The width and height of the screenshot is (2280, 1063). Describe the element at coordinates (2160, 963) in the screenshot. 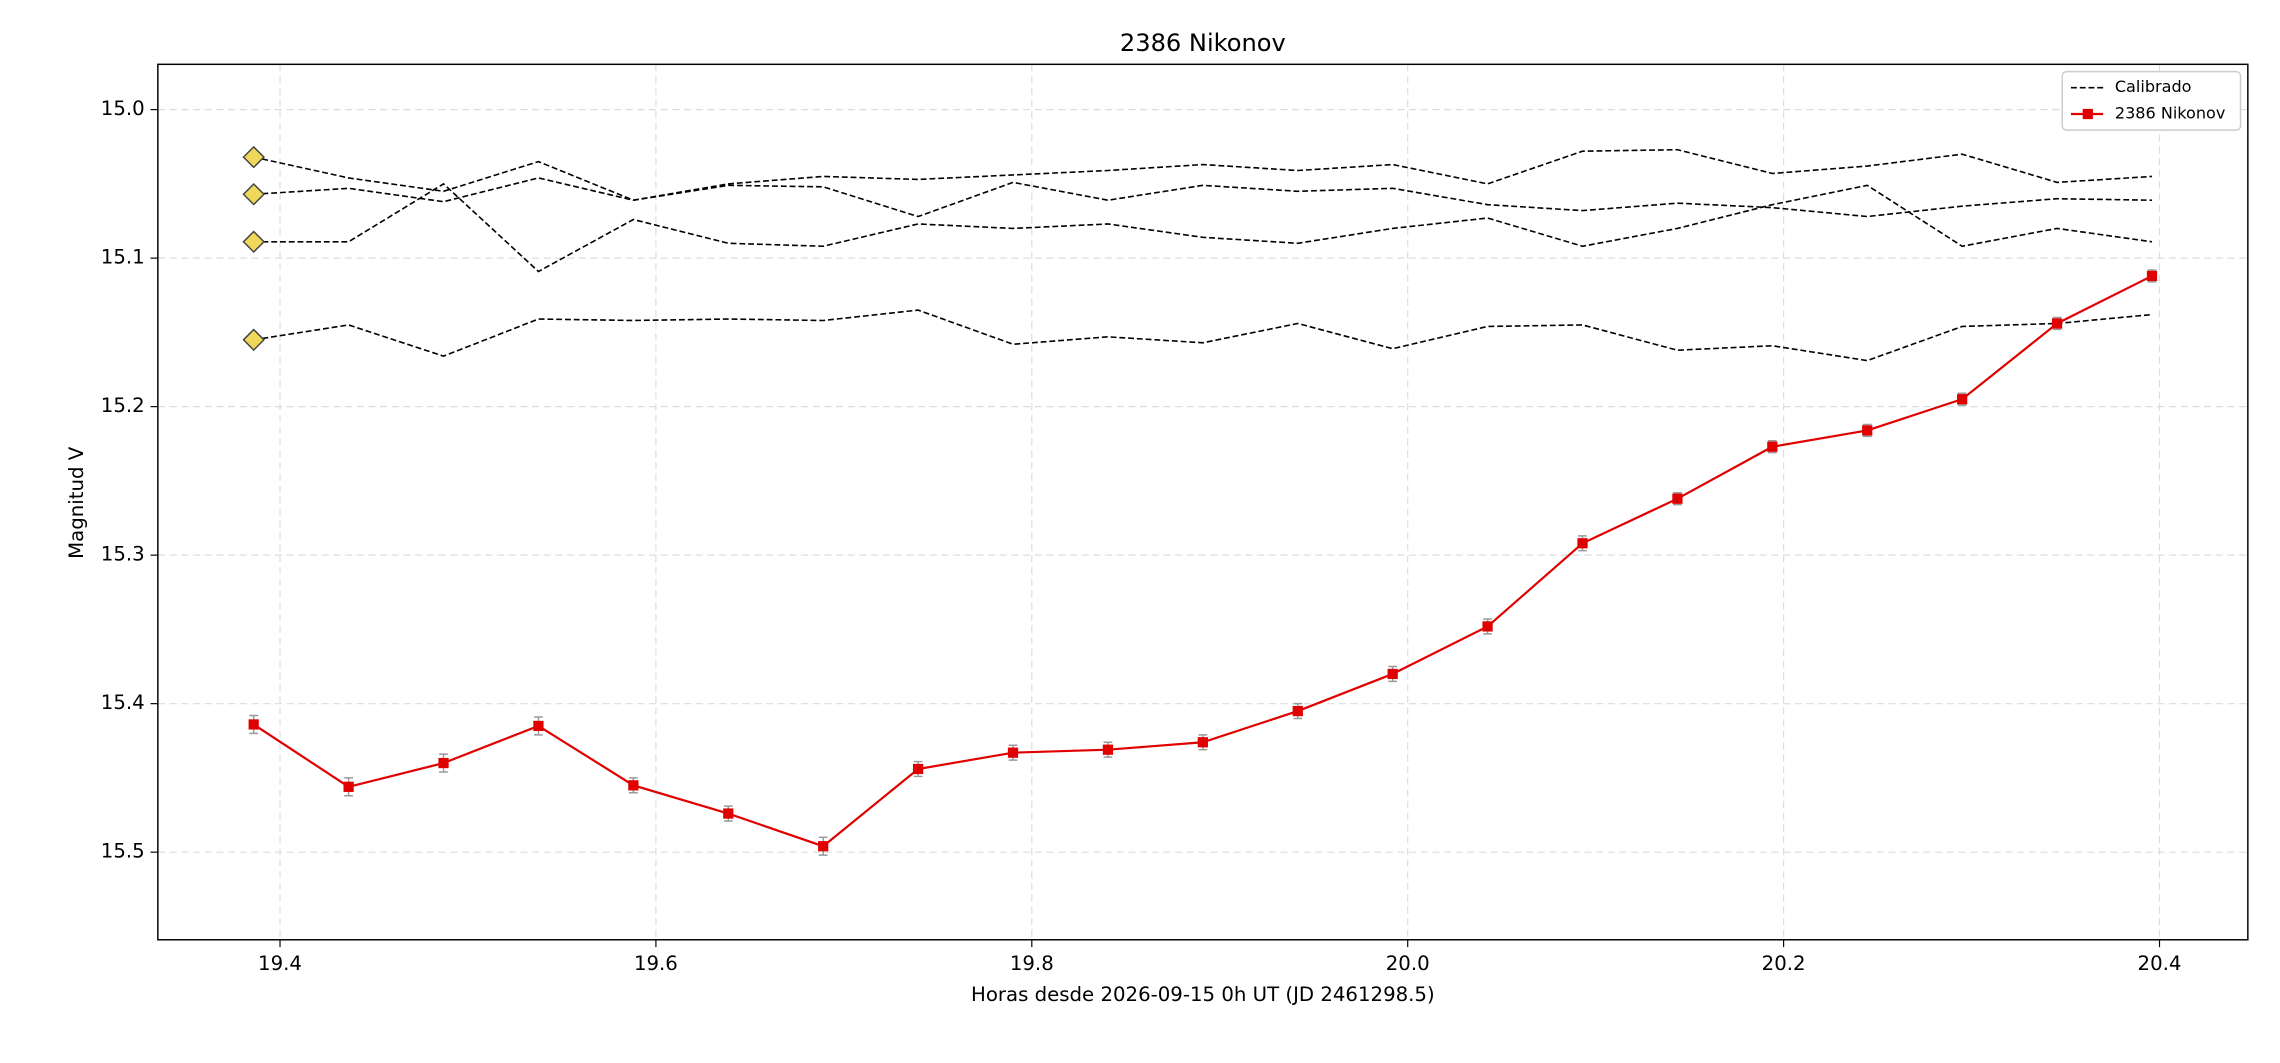

I see `x-tick-label: 20.4` at that location.